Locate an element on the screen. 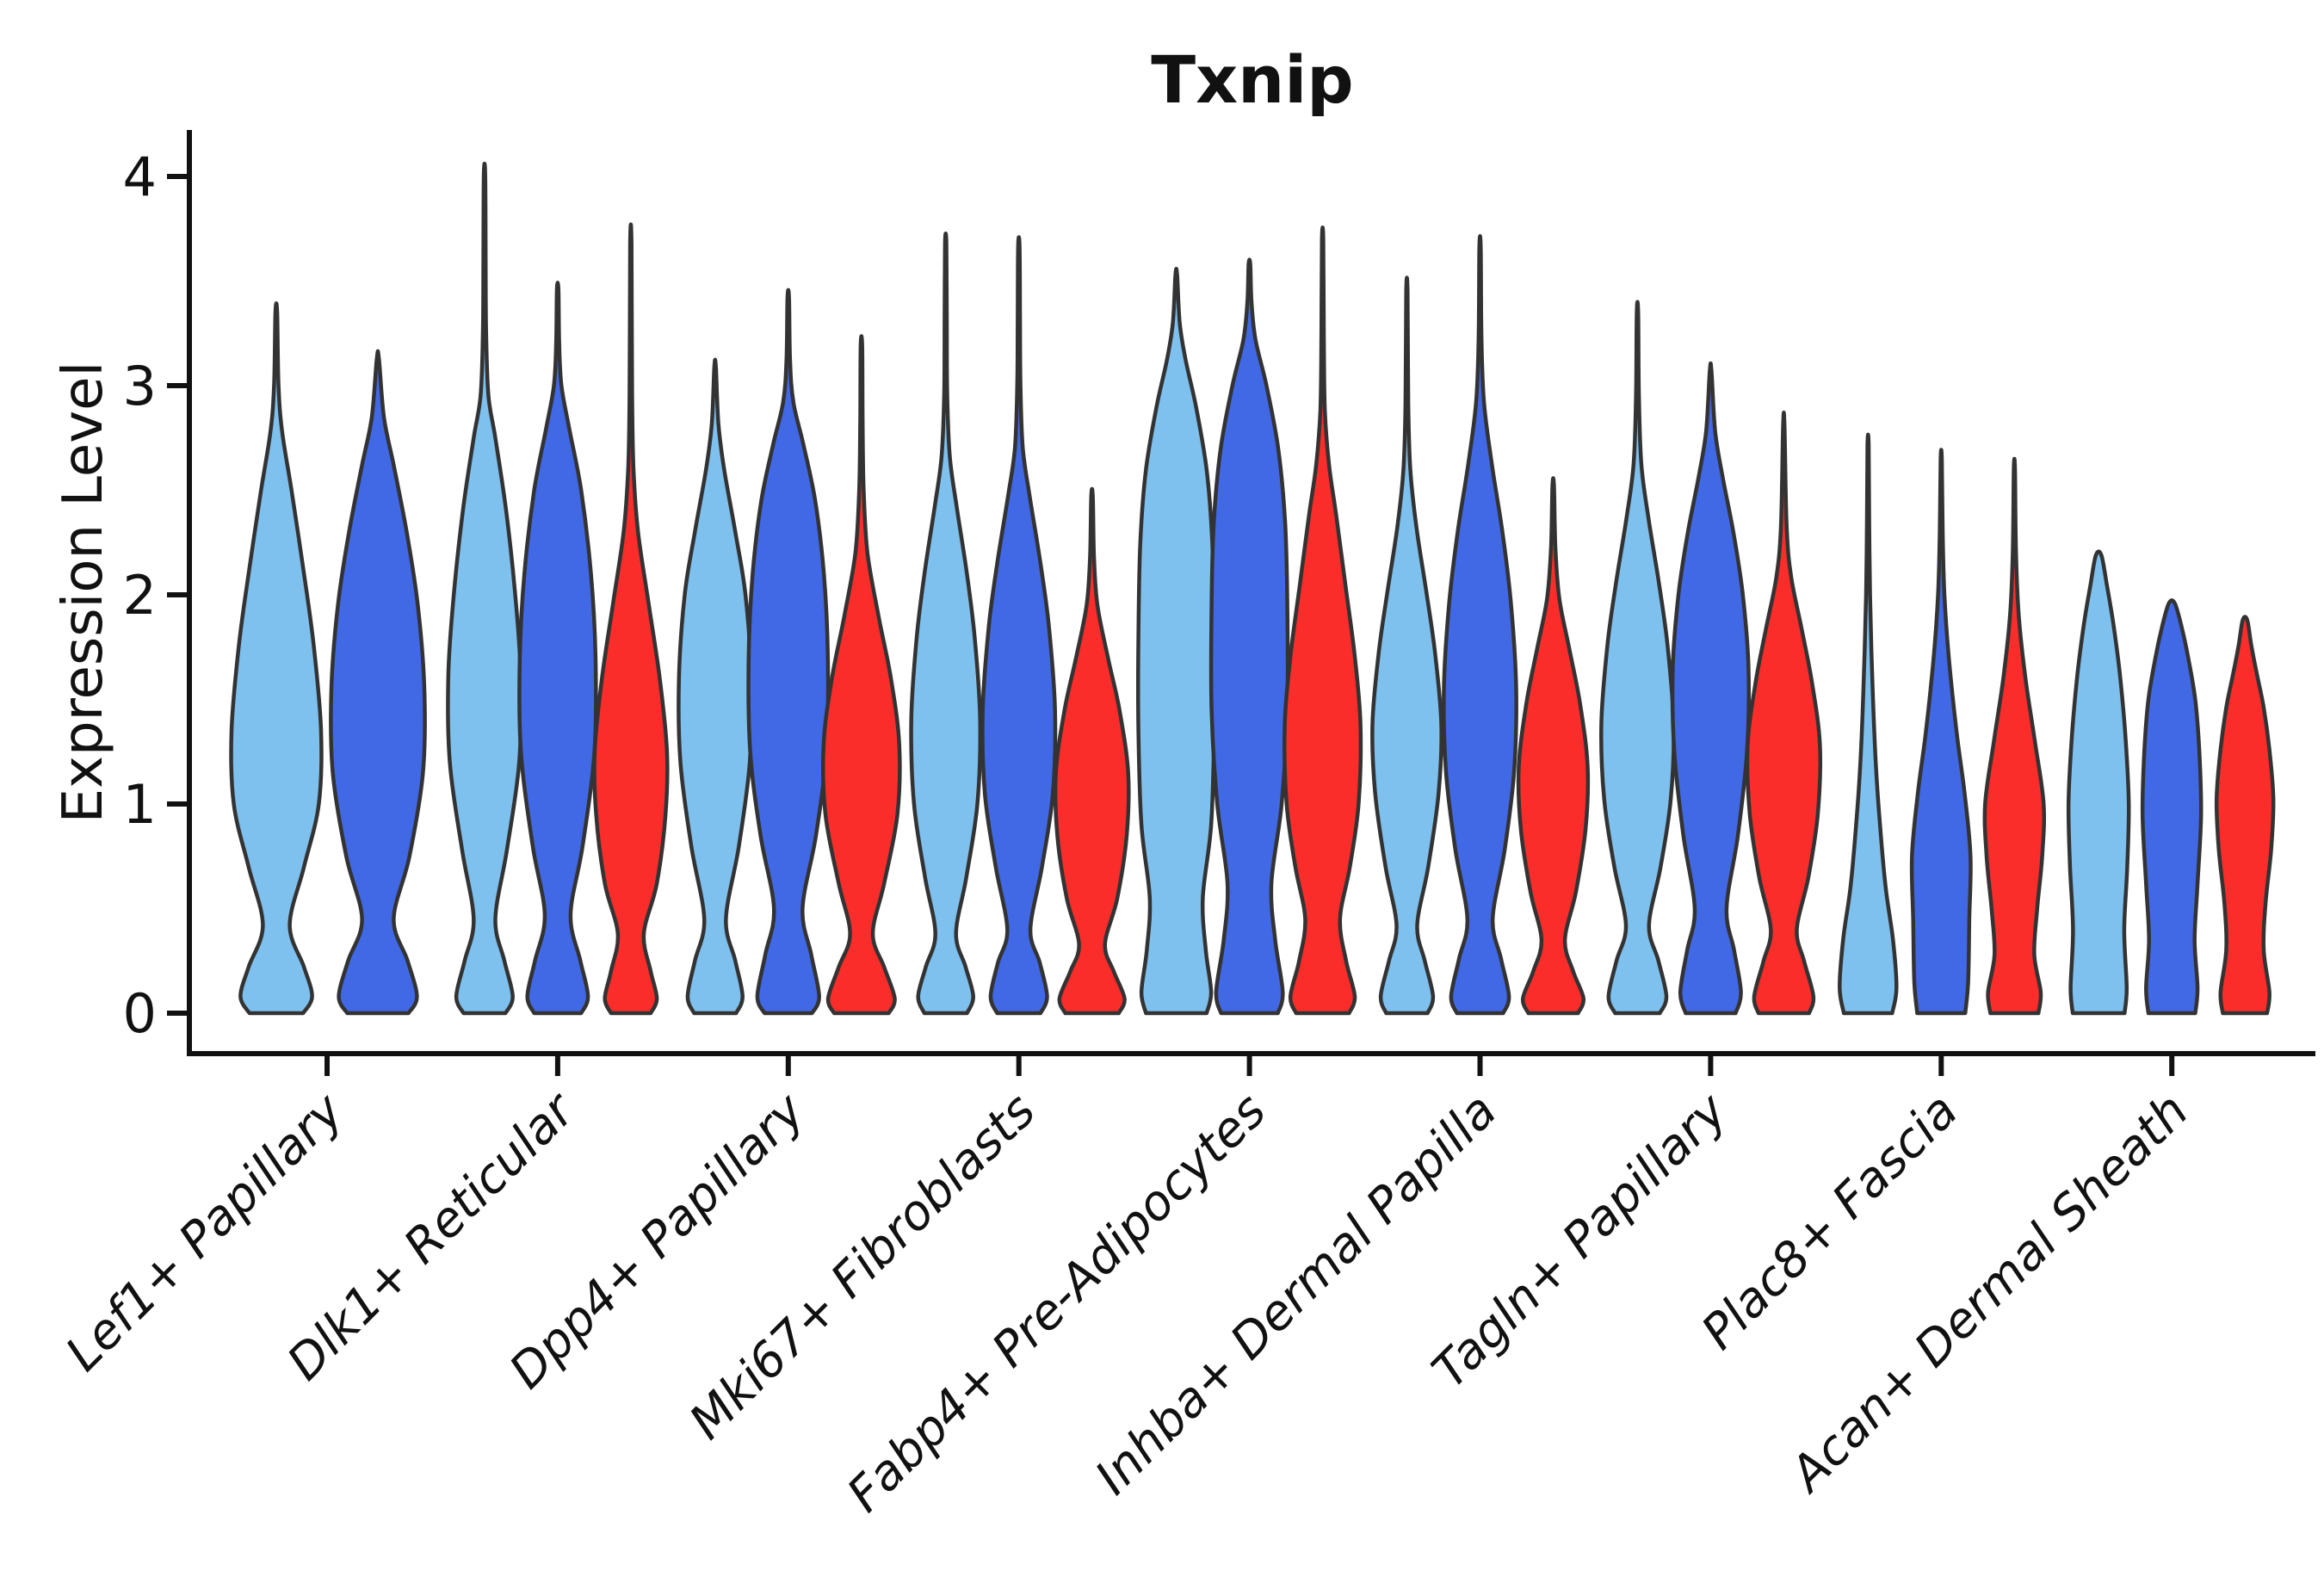 The image size is (2324, 1577). y-tick-label: 4 is located at coordinates (140, 176).